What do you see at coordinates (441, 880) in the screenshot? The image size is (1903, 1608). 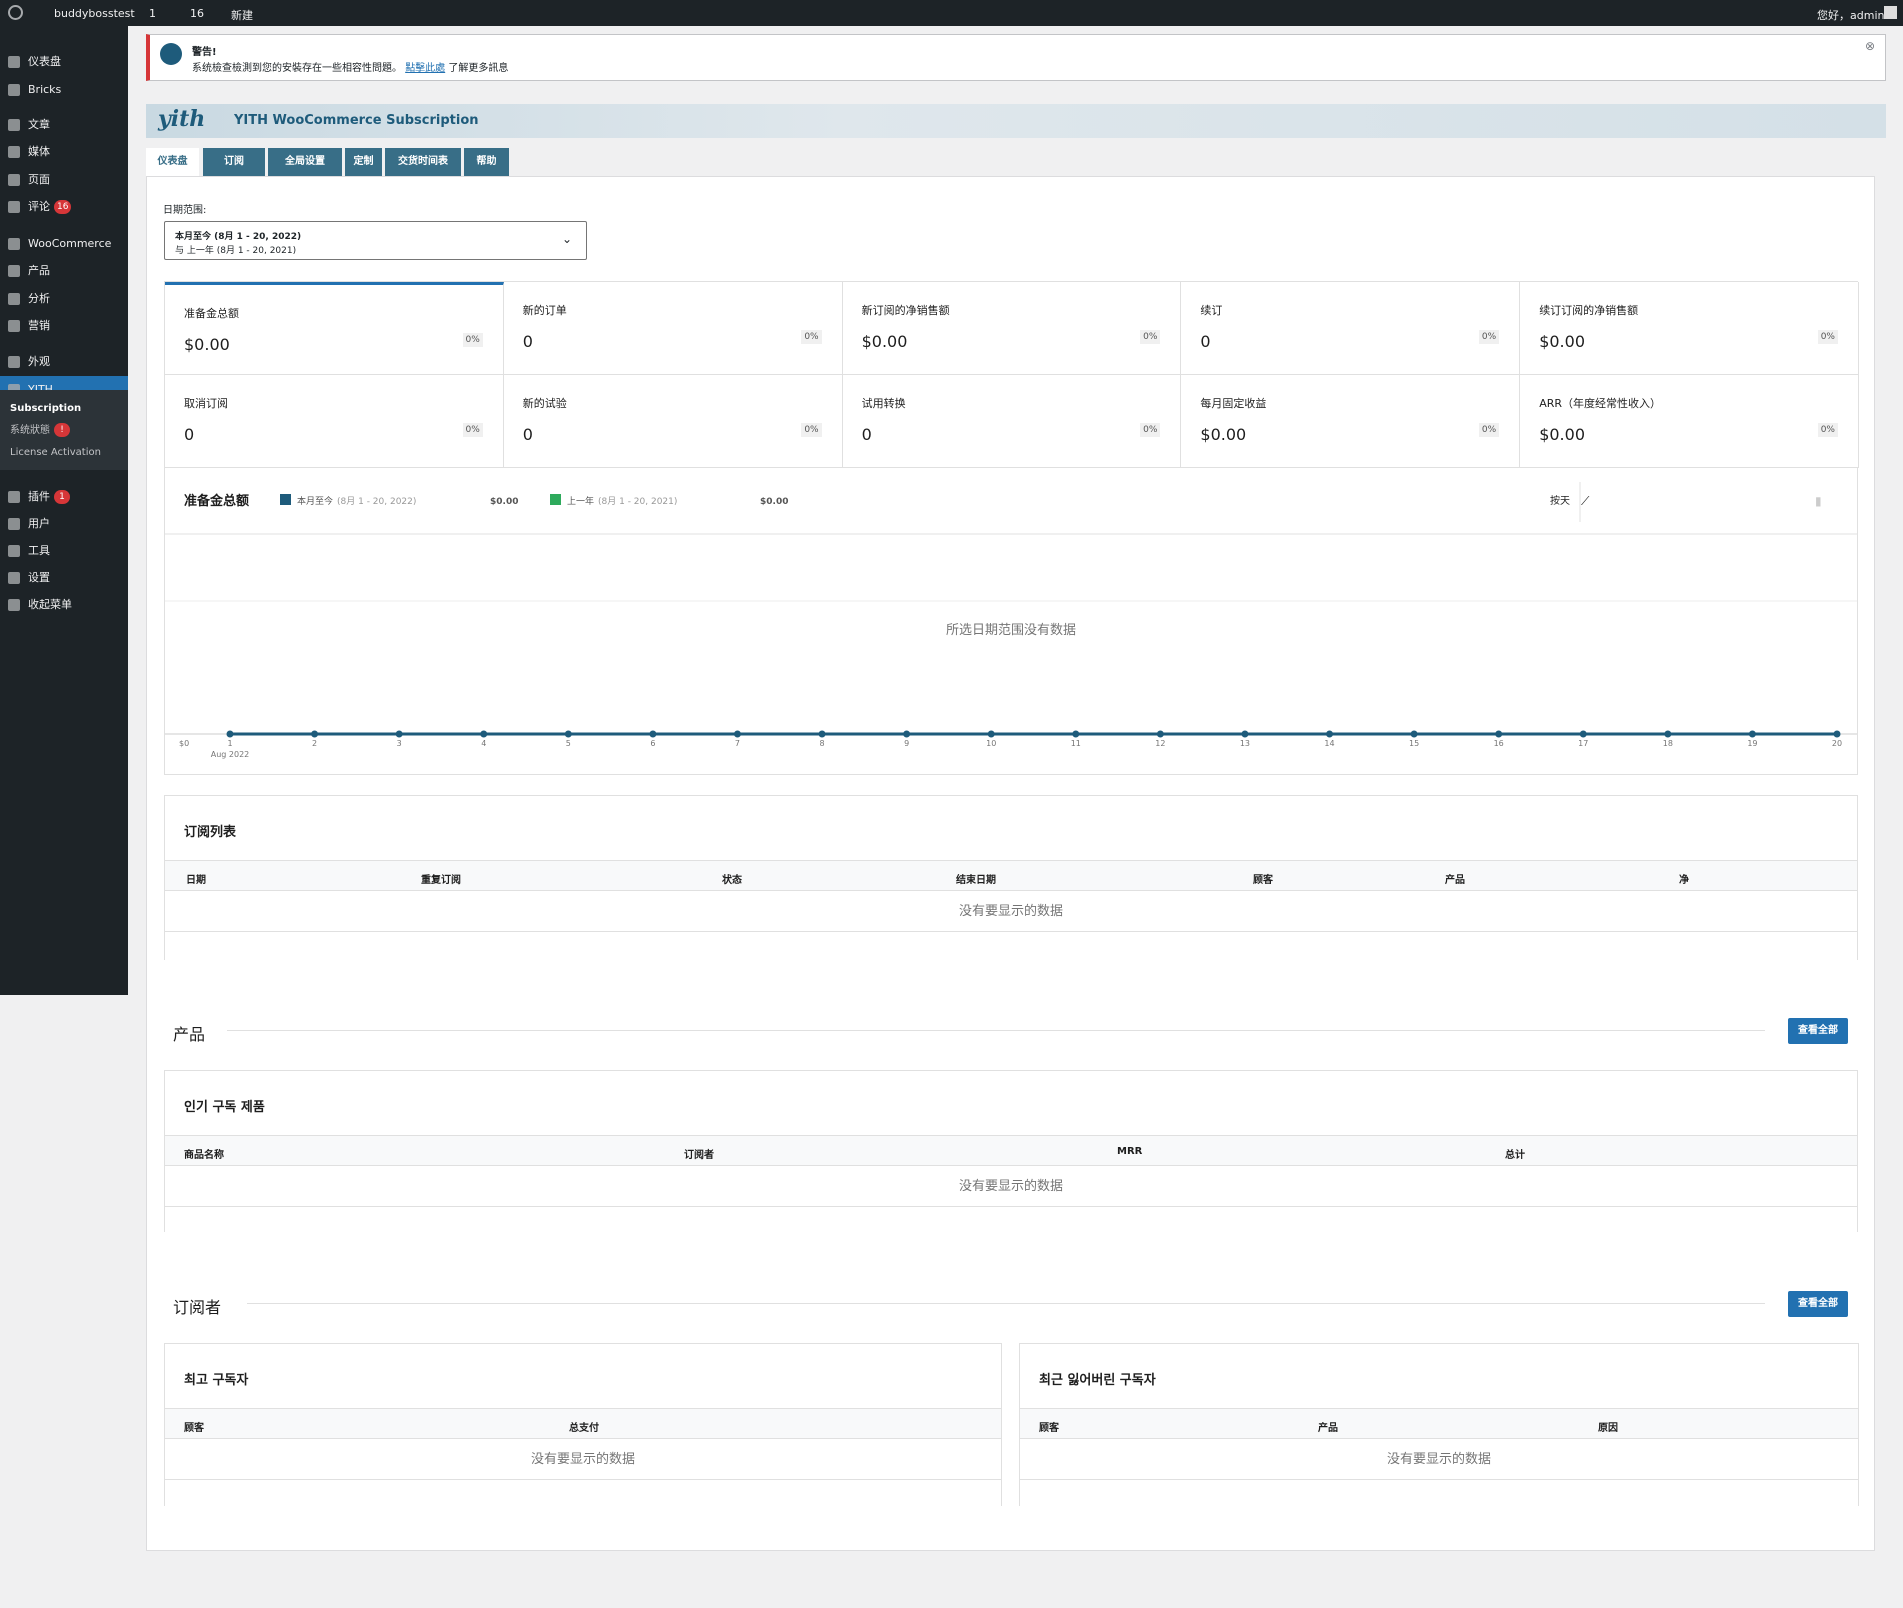 I see `column-header: 重复订阅` at bounding box center [441, 880].